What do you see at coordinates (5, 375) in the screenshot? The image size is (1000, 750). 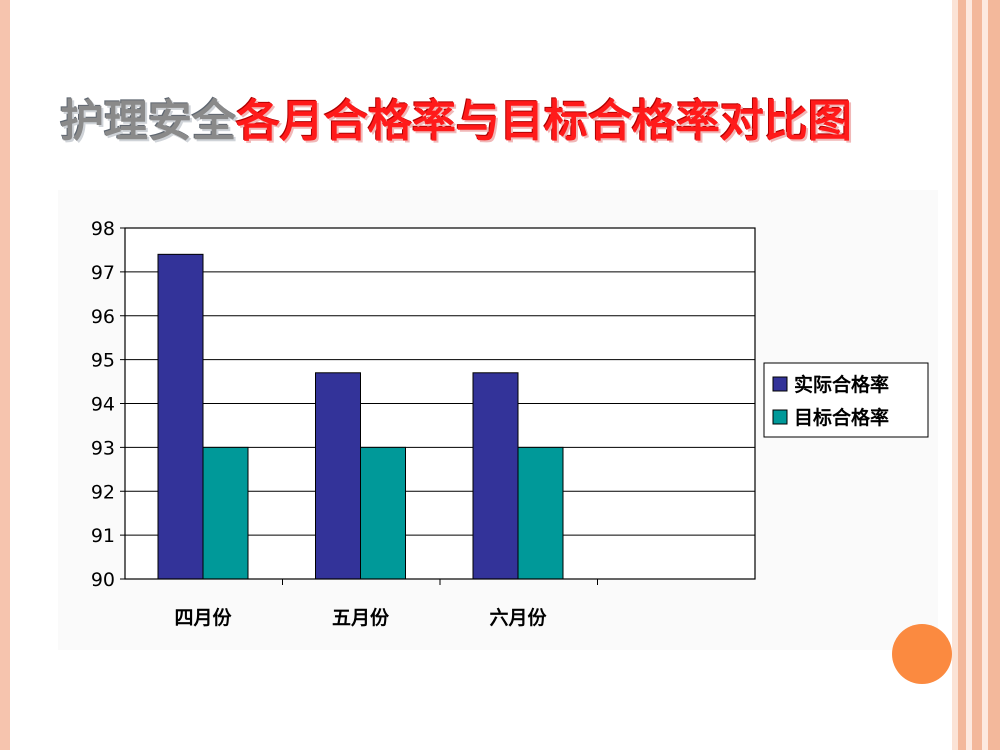 I see `left-border-stripe` at bounding box center [5, 375].